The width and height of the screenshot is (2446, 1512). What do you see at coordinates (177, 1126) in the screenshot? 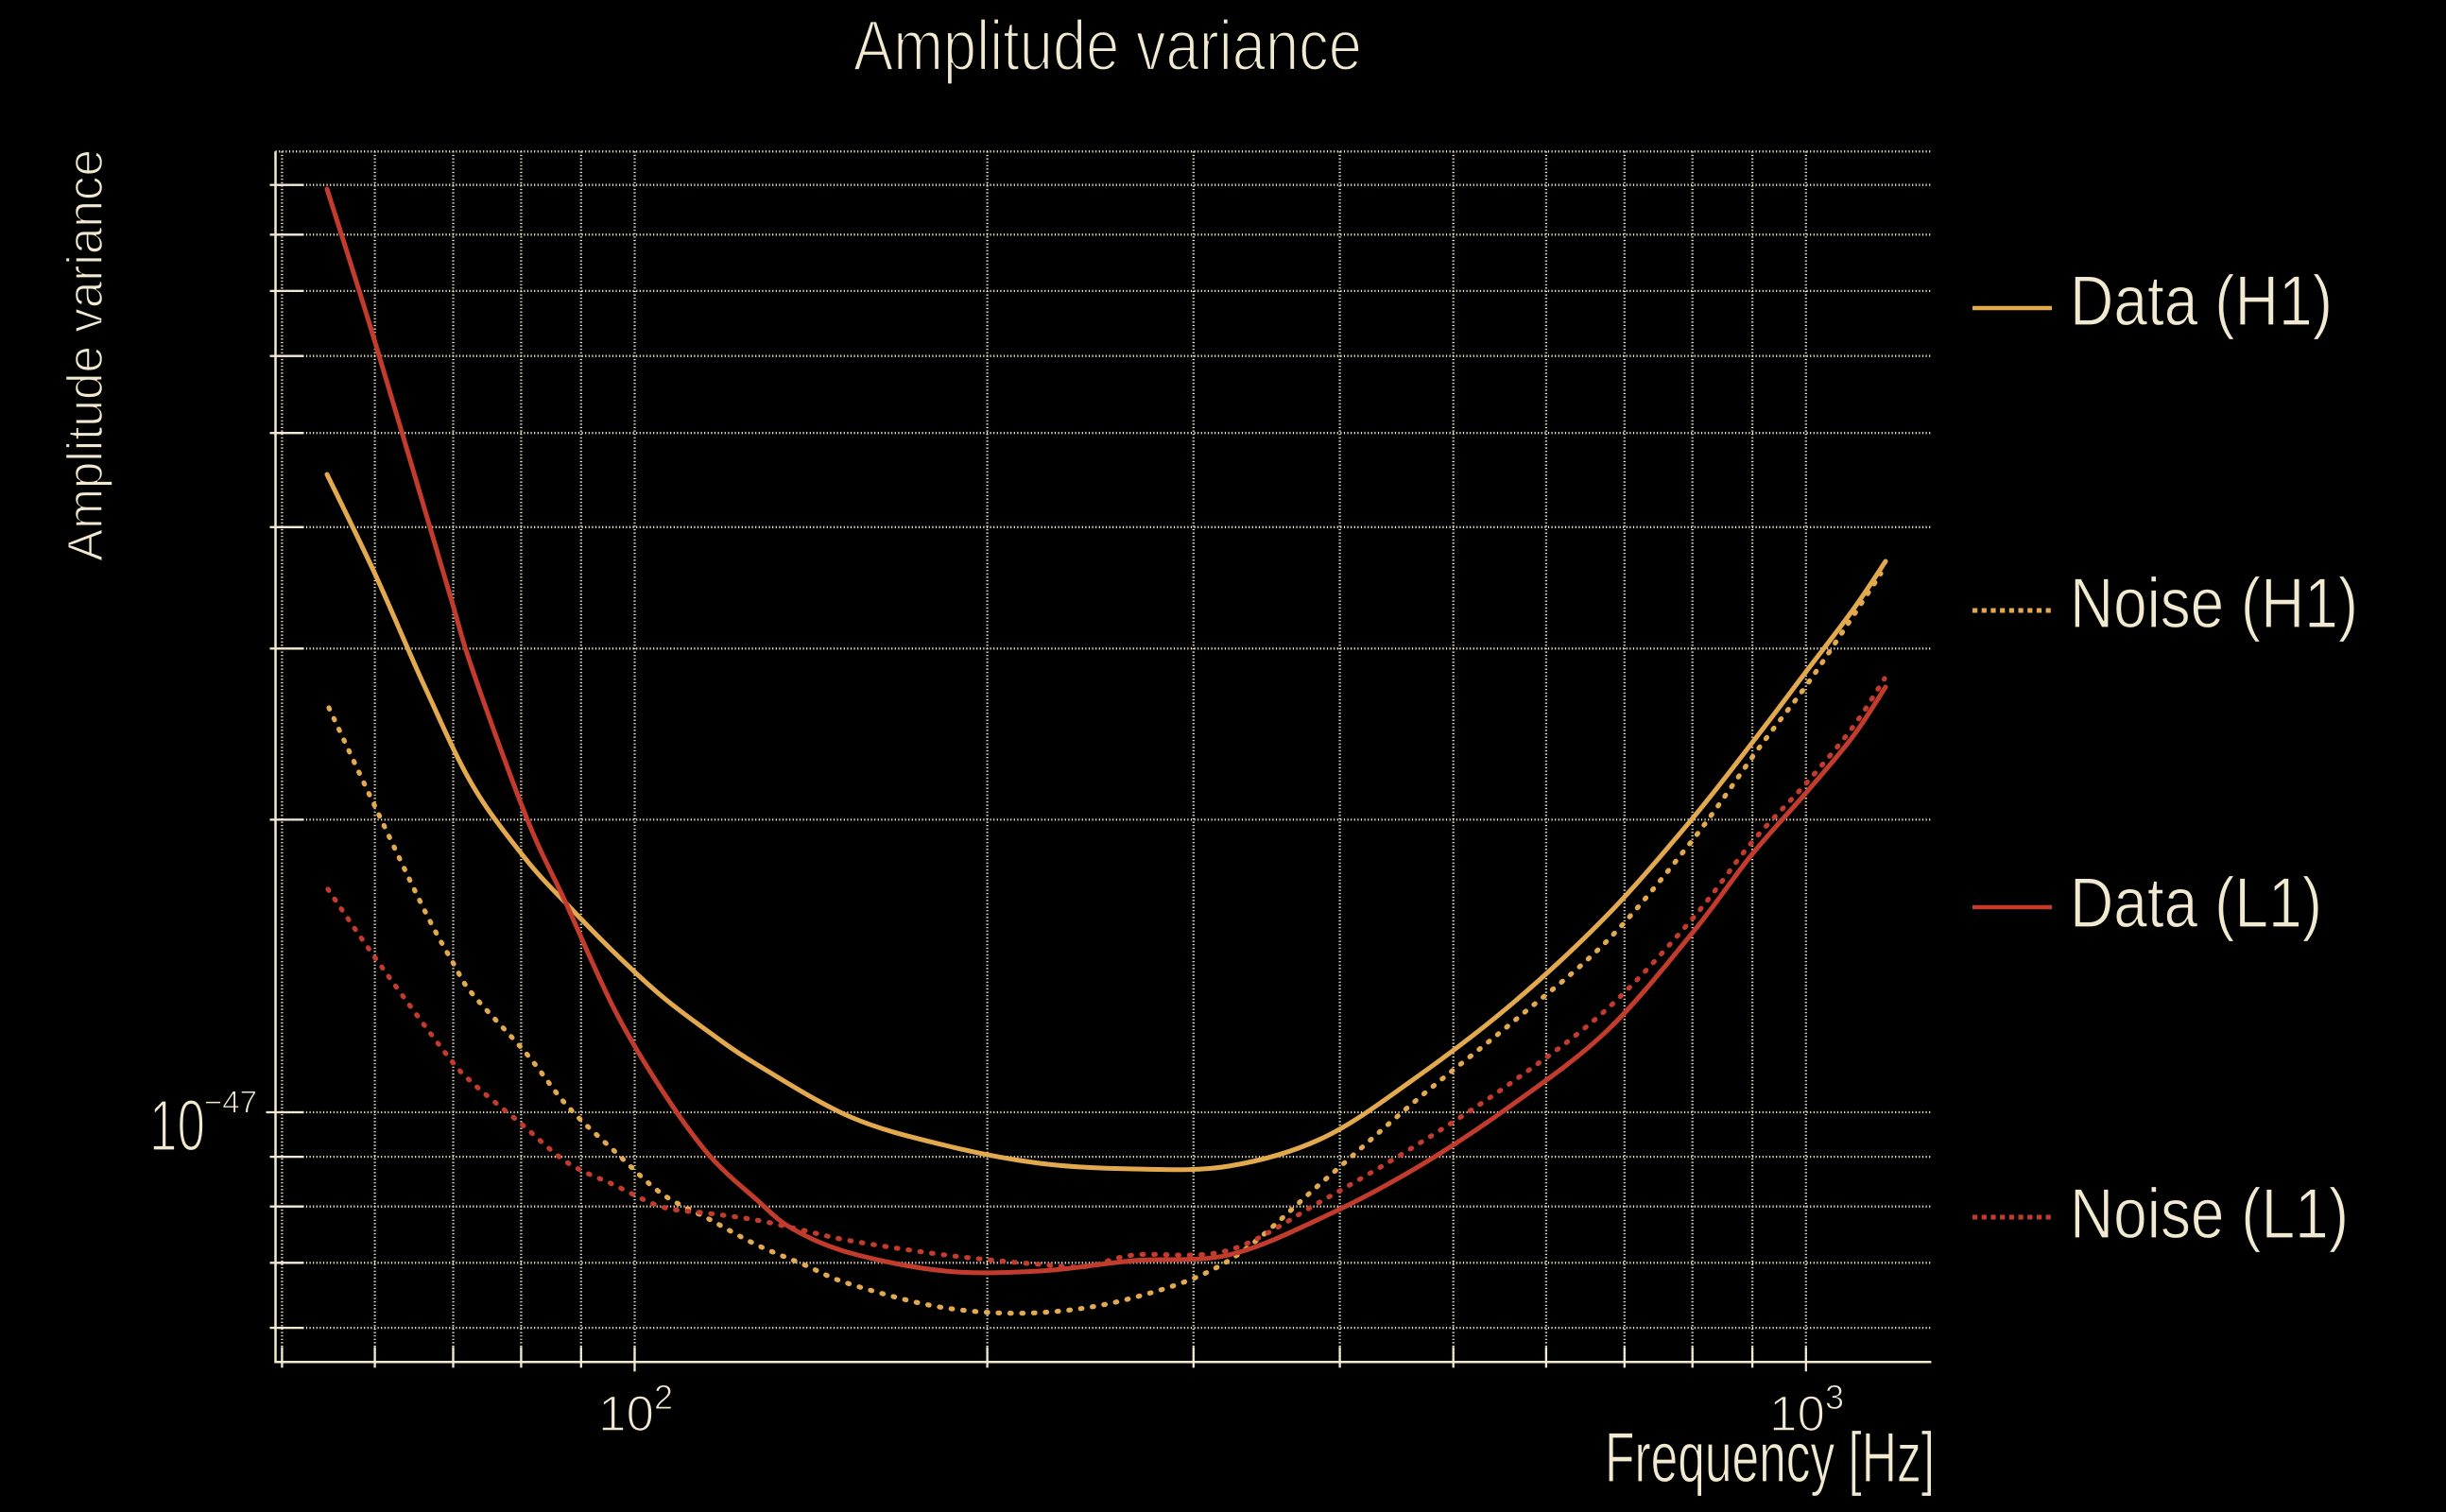
I see `svg-text: 10` at bounding box center [177, 1126].